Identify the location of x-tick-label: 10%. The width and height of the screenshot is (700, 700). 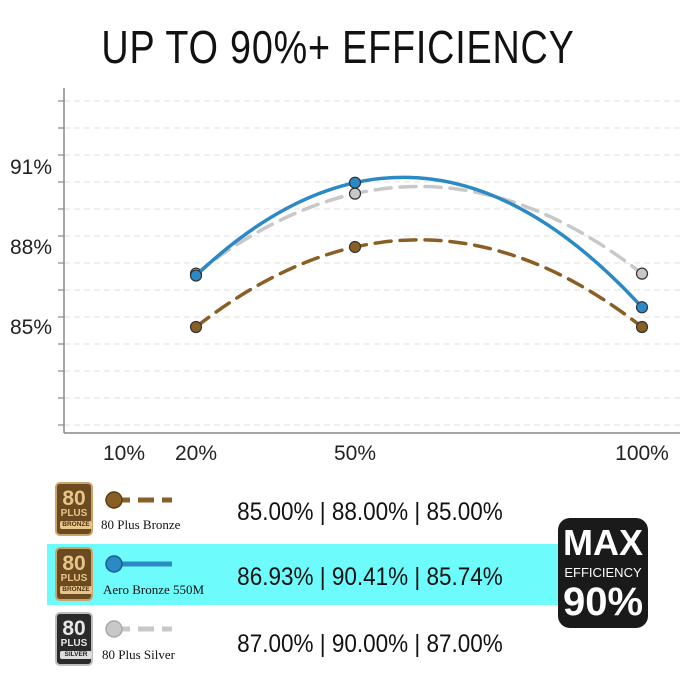
(124, 453).